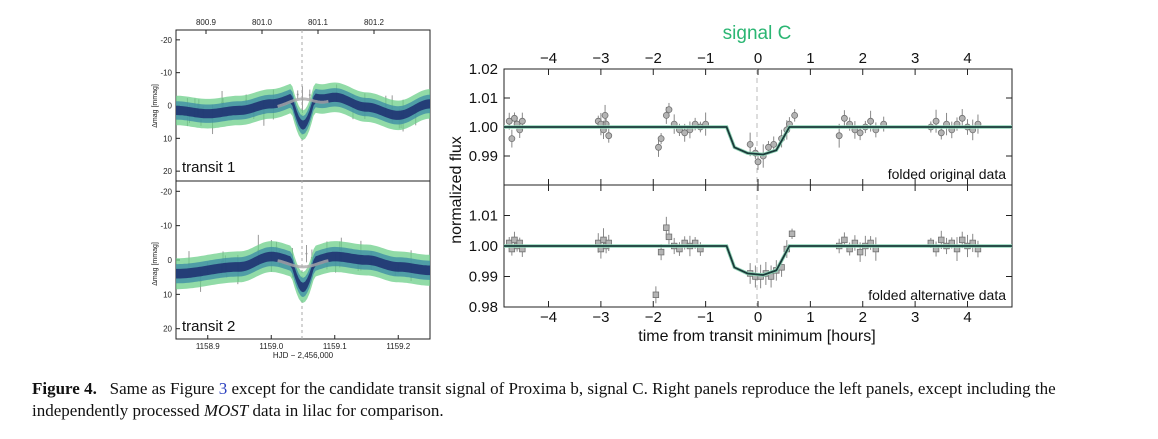  What do you see at coordinates (705, 58) in the screenshot?
I see `top-xtick-label: −1` at bounding box center [705, 58].